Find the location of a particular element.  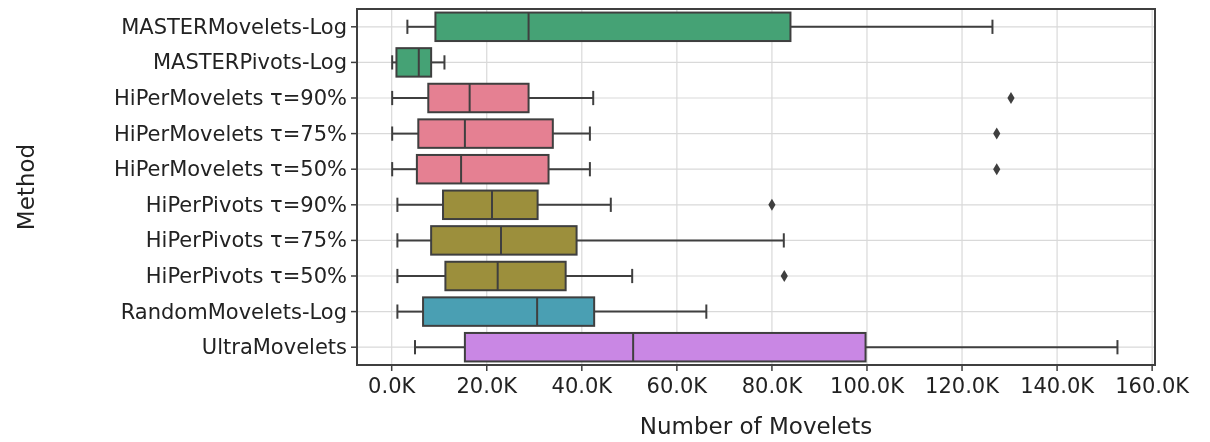

y-tick-label: RandomMovelets-Log is located at coordinates (233, 311).